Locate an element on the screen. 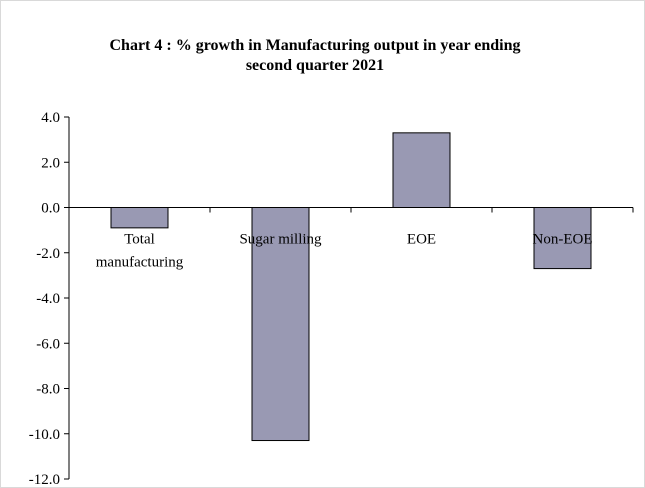 This screenshot has width=645, height=488. category-label: Non-EOE is located at coordinates (563, 240).